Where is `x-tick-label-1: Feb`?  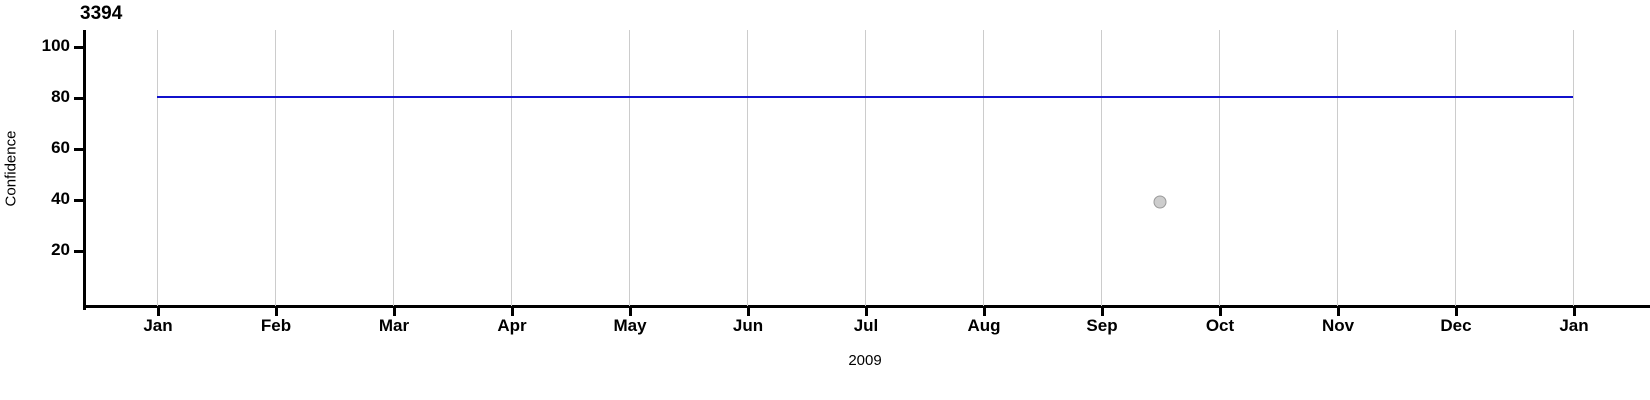 x-tick-label-1: Feb is located at coordinates (276, 325).